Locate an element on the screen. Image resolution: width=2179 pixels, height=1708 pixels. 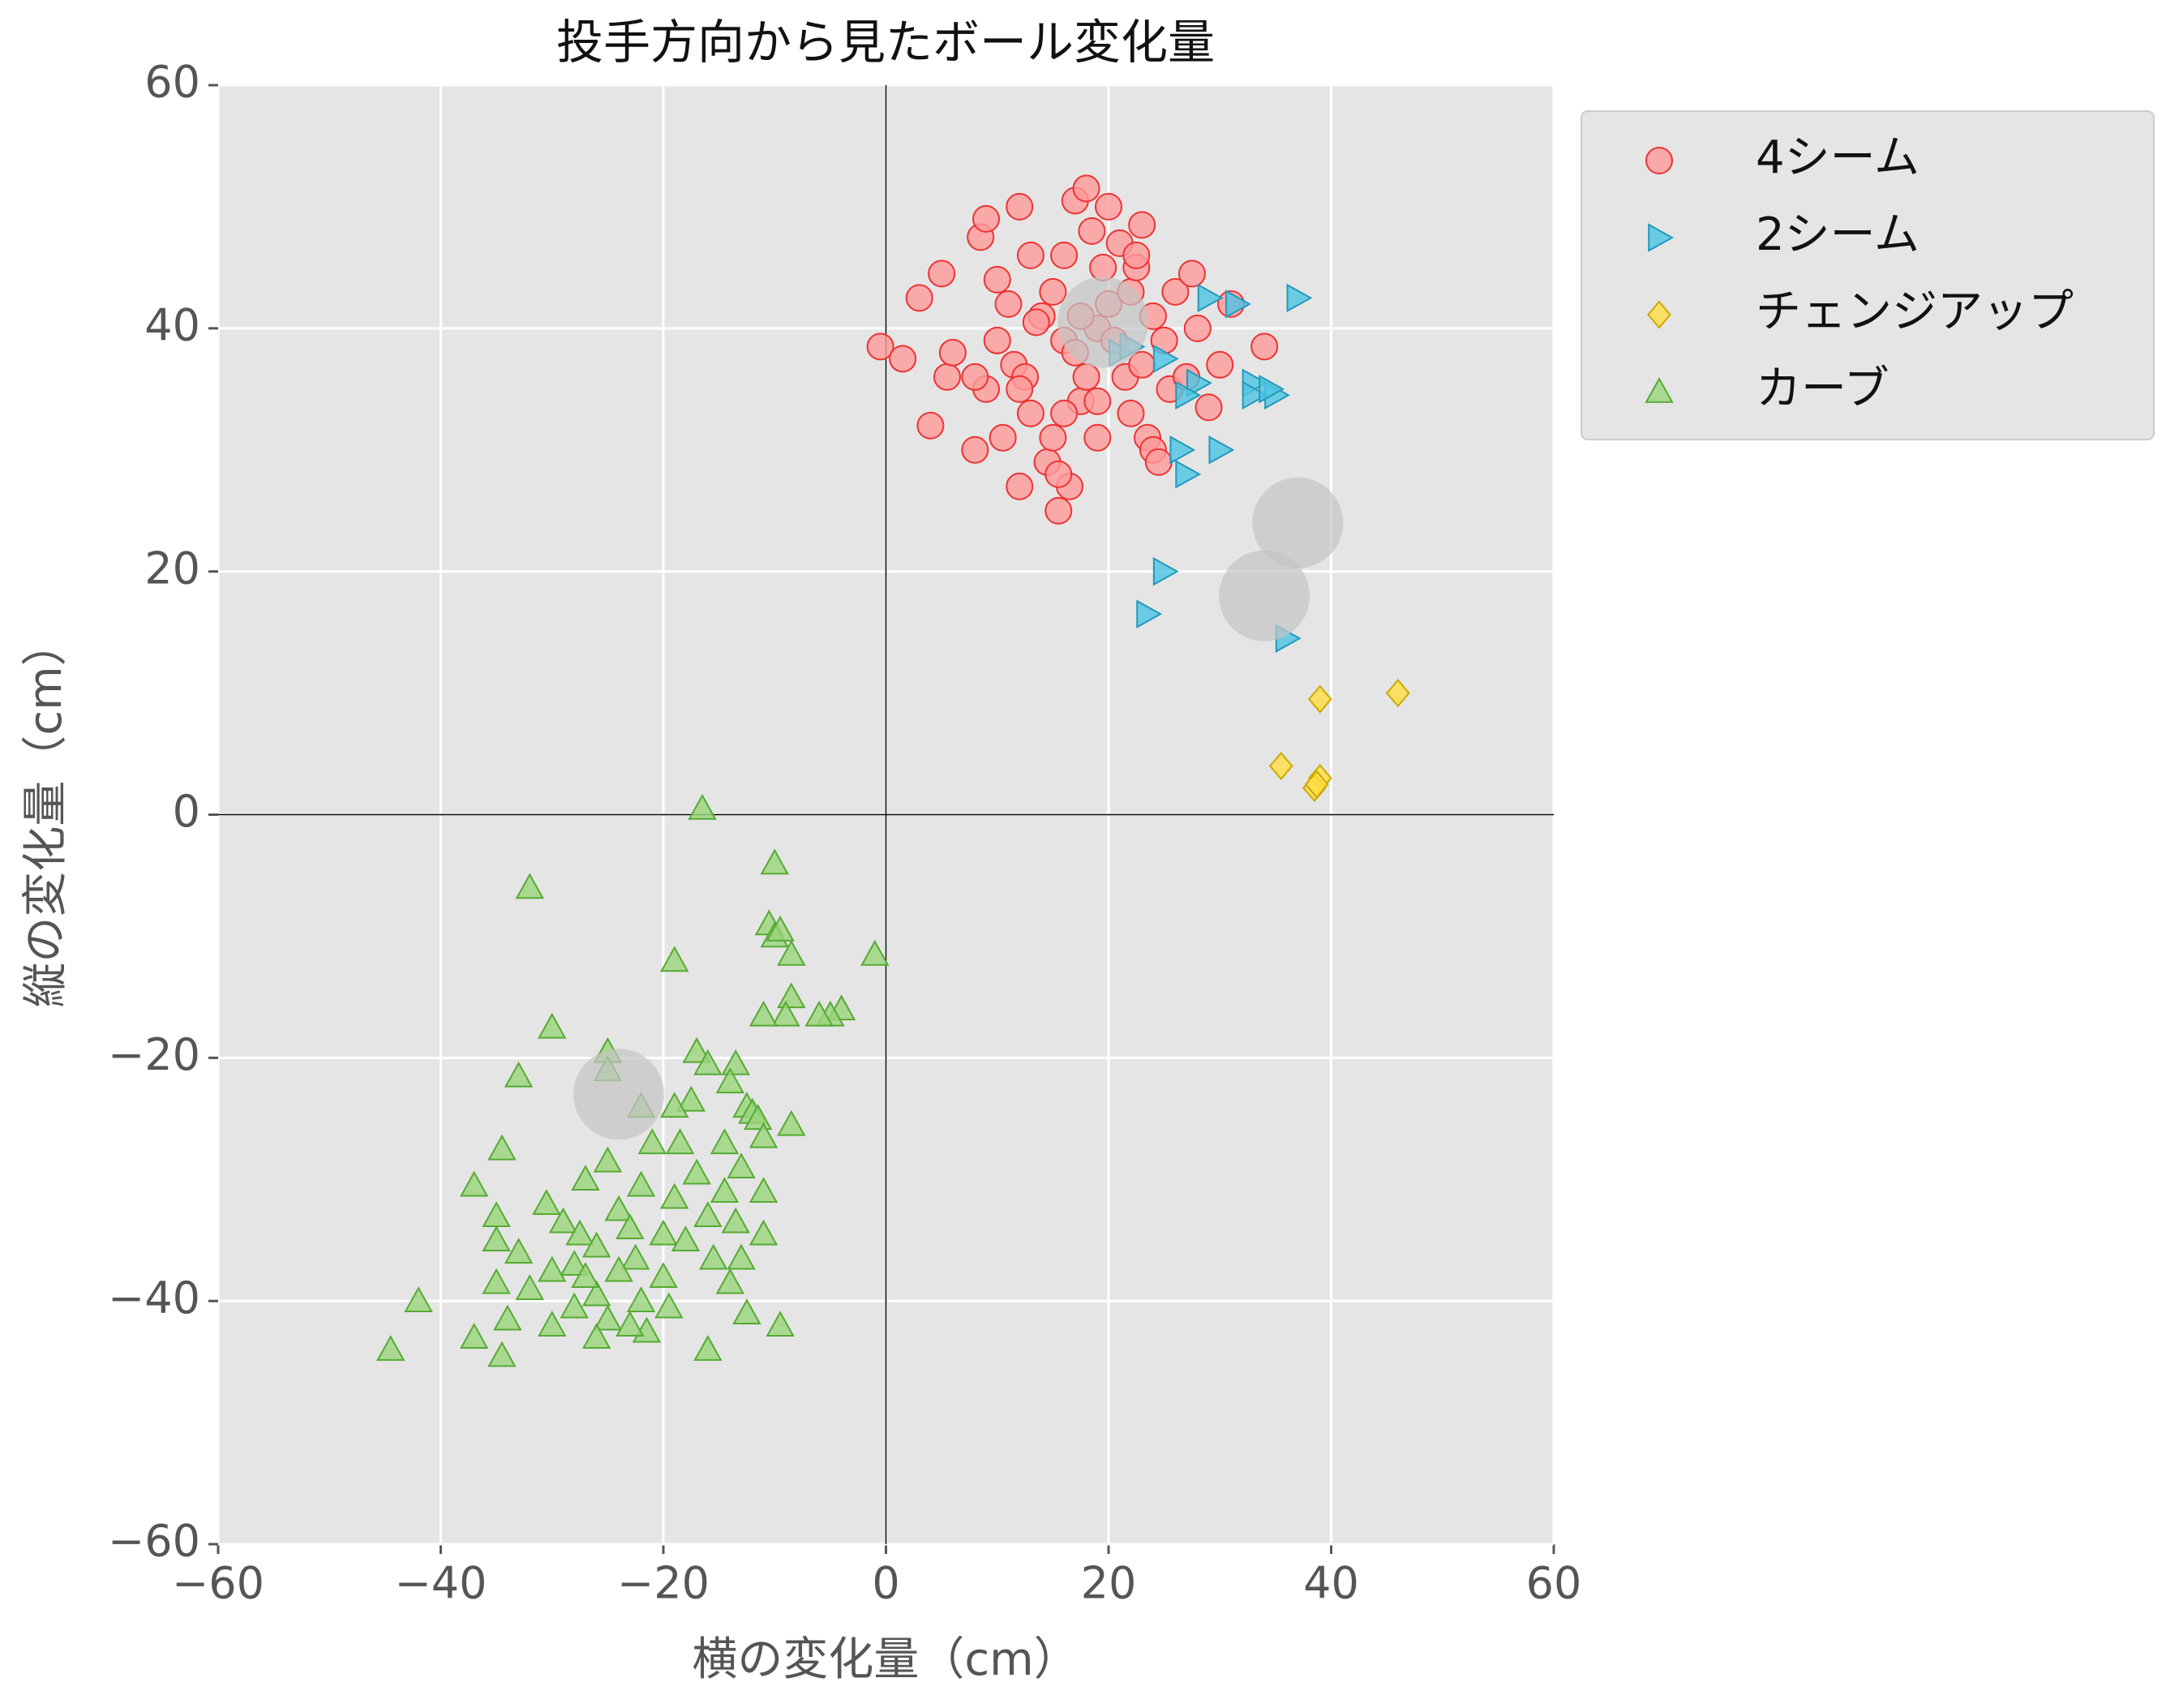
x-tick-label: 0 is located at coordinates (885, 1583).